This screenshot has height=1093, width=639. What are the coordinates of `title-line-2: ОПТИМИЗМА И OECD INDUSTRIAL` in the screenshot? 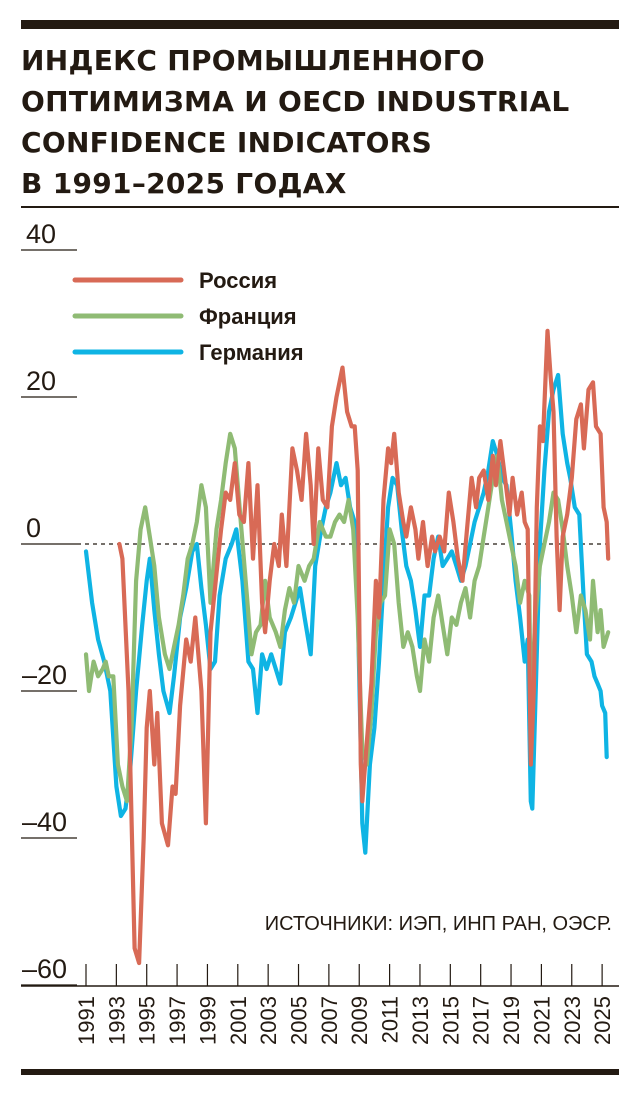 It's located at (295, 101).